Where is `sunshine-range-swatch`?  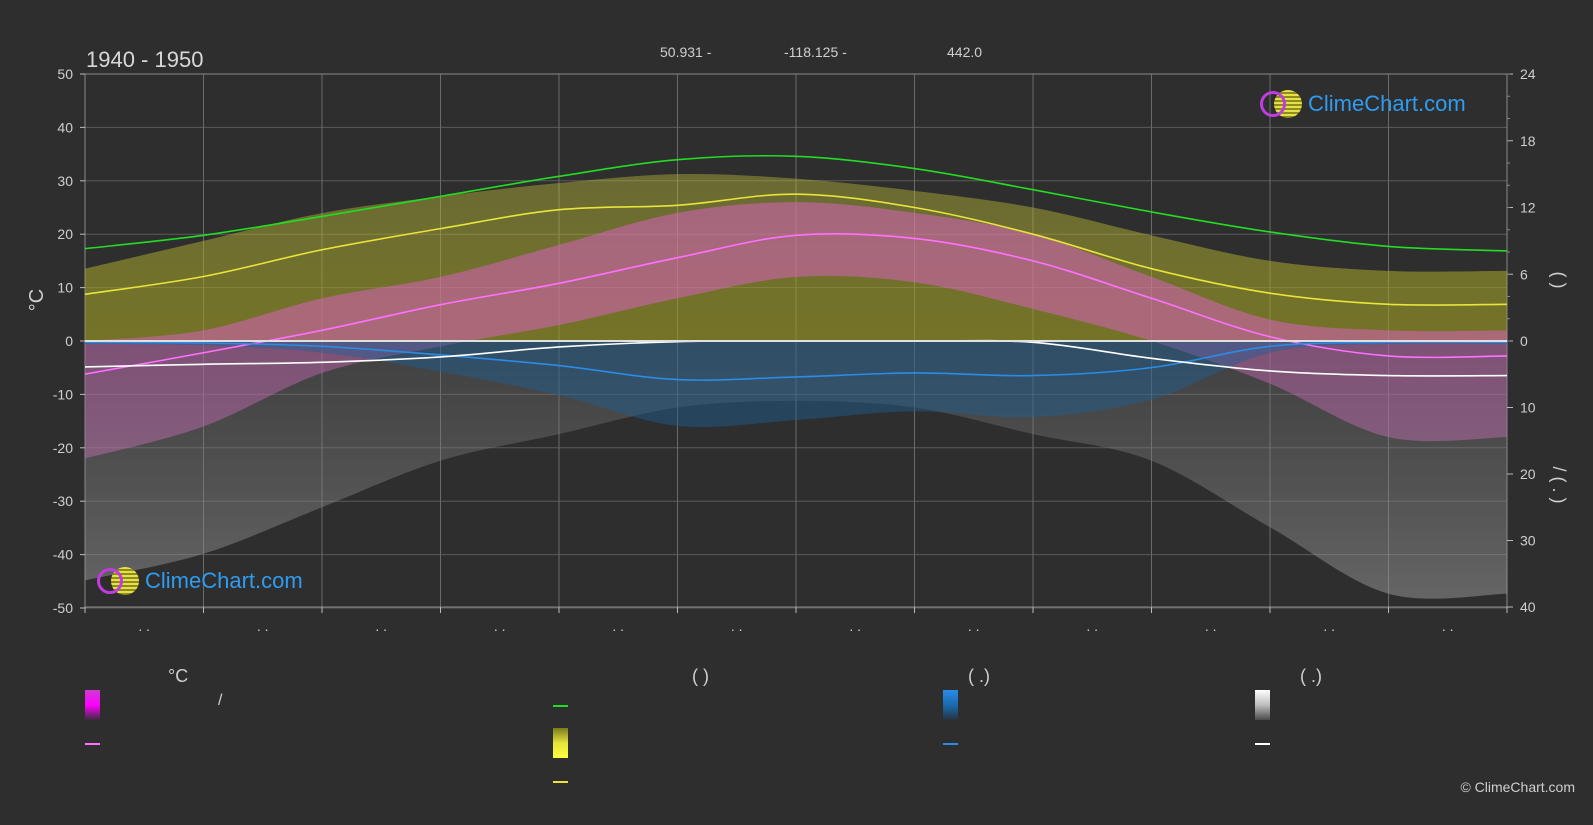 sunshine-range-swatch is located at coordinates (560, 743).